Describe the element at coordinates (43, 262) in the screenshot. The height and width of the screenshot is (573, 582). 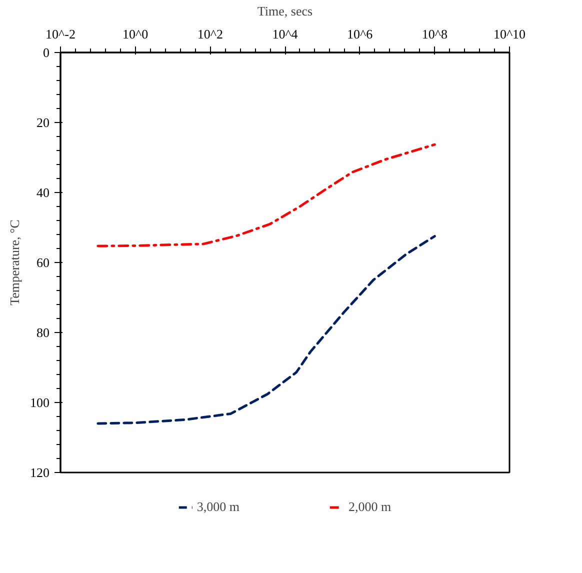
I see `y-tick-label: 60` at that location.